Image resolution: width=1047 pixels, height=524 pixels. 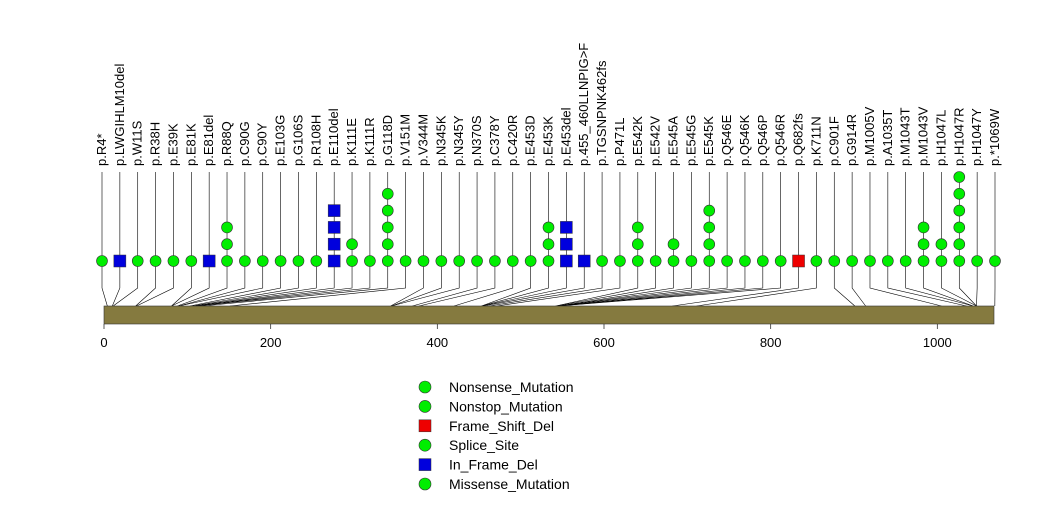 I want to click on mutation-label: p.G914R, so click(x=851, y=140).